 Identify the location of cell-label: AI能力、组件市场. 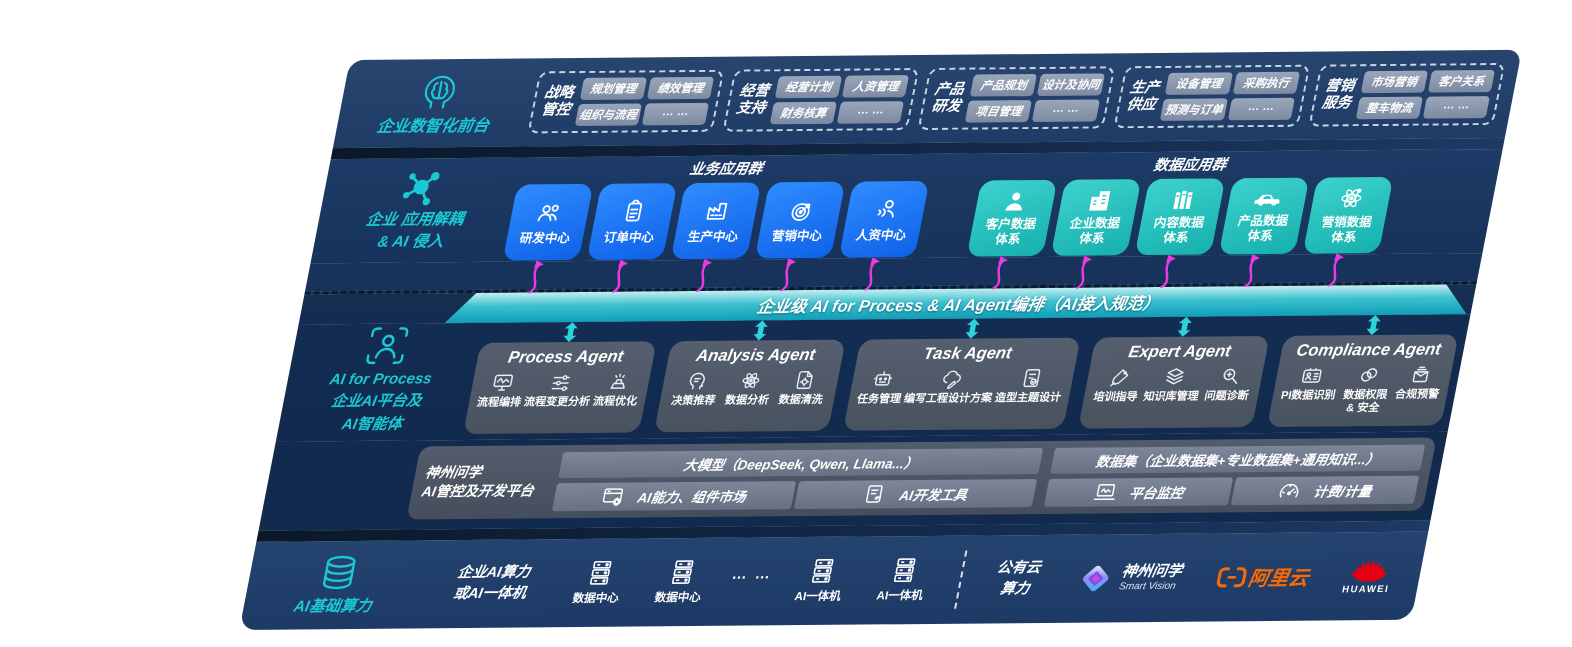
(692, 497).